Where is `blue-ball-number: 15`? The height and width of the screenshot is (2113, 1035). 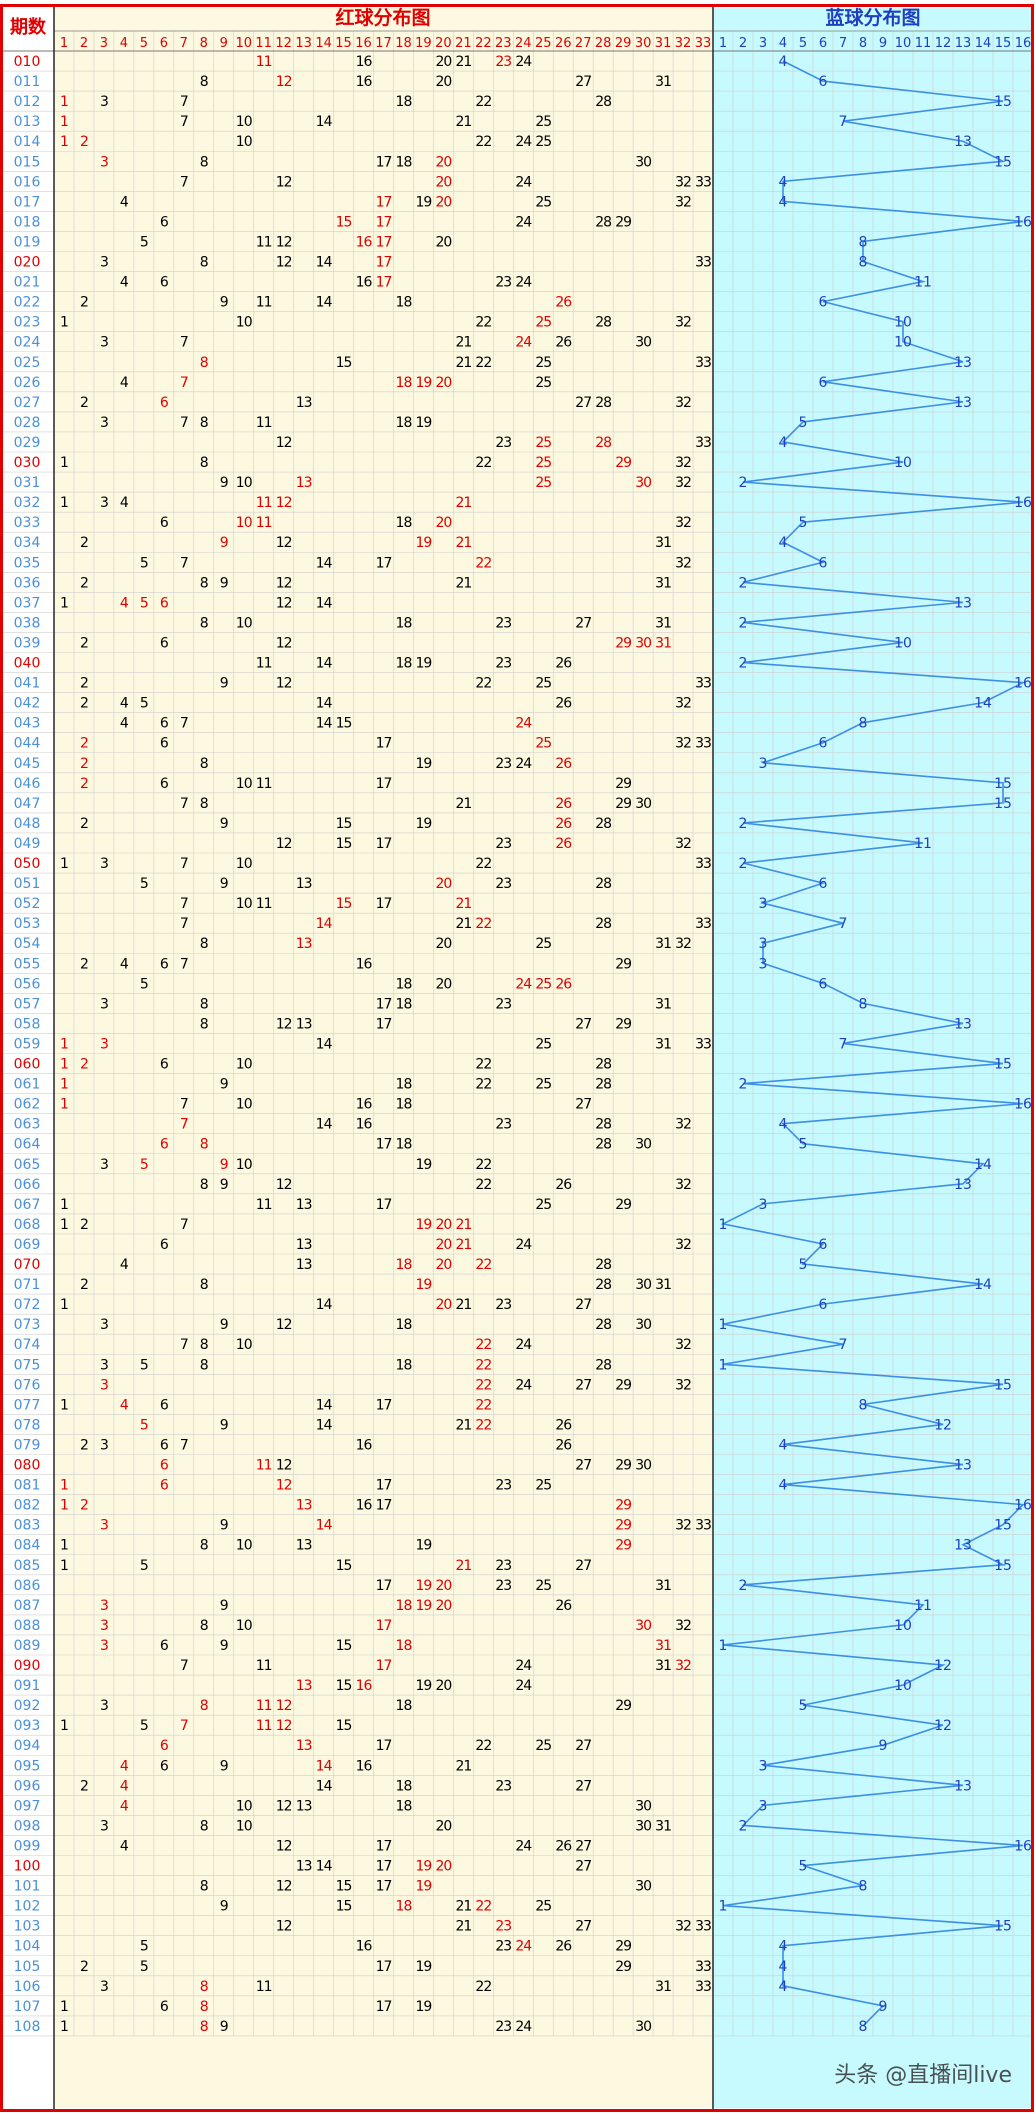 blue-ball-number: 15 is located at coordinates (1003, 1927).